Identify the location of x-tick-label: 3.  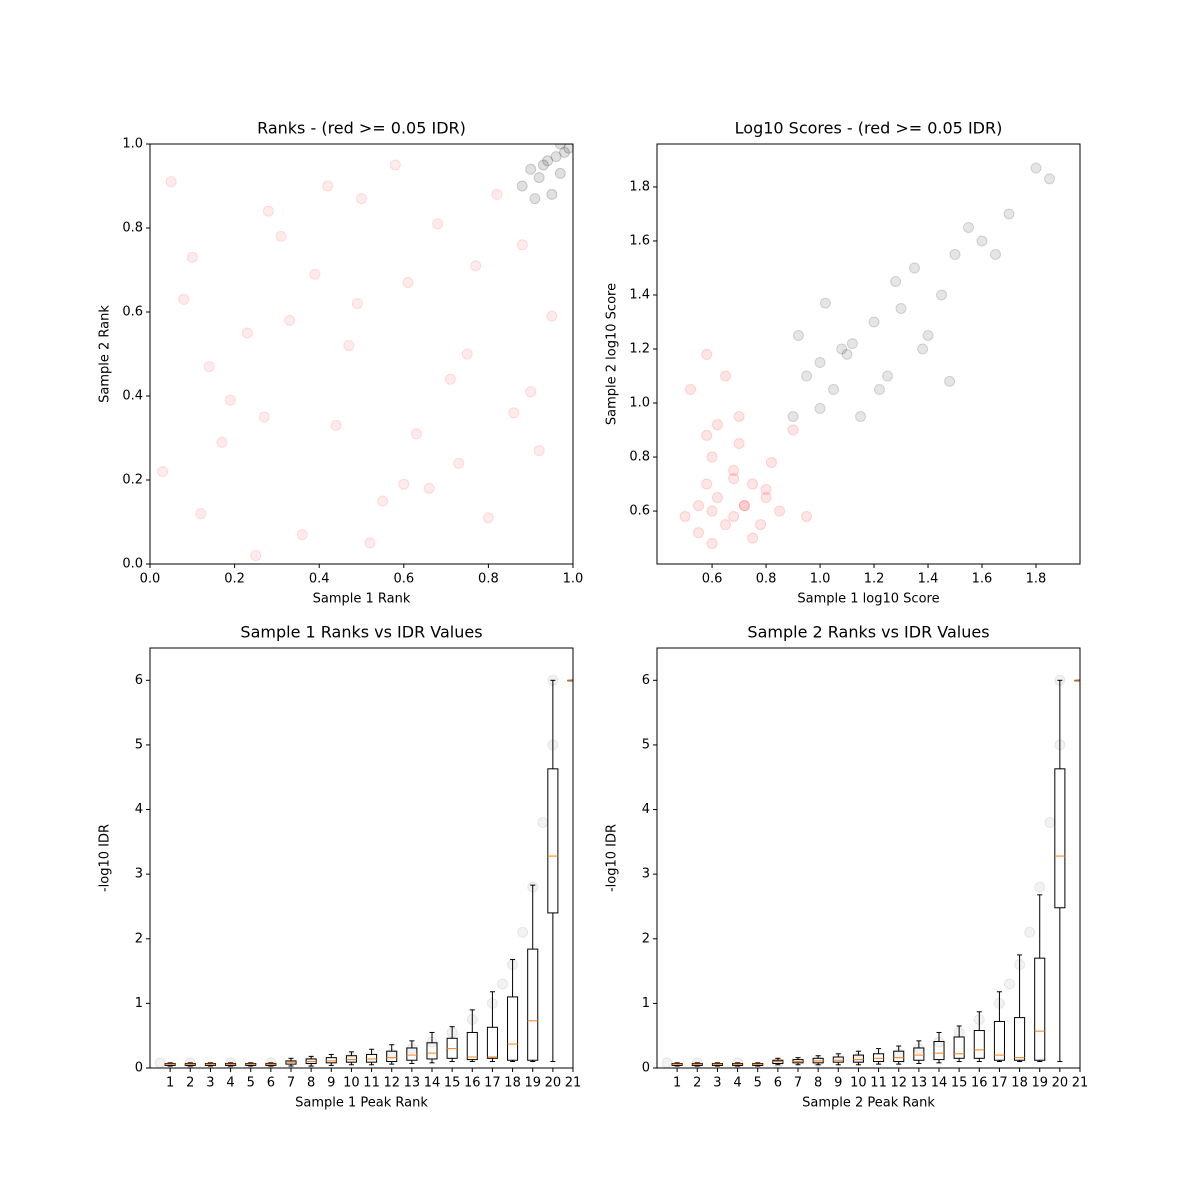
(717, 1083).